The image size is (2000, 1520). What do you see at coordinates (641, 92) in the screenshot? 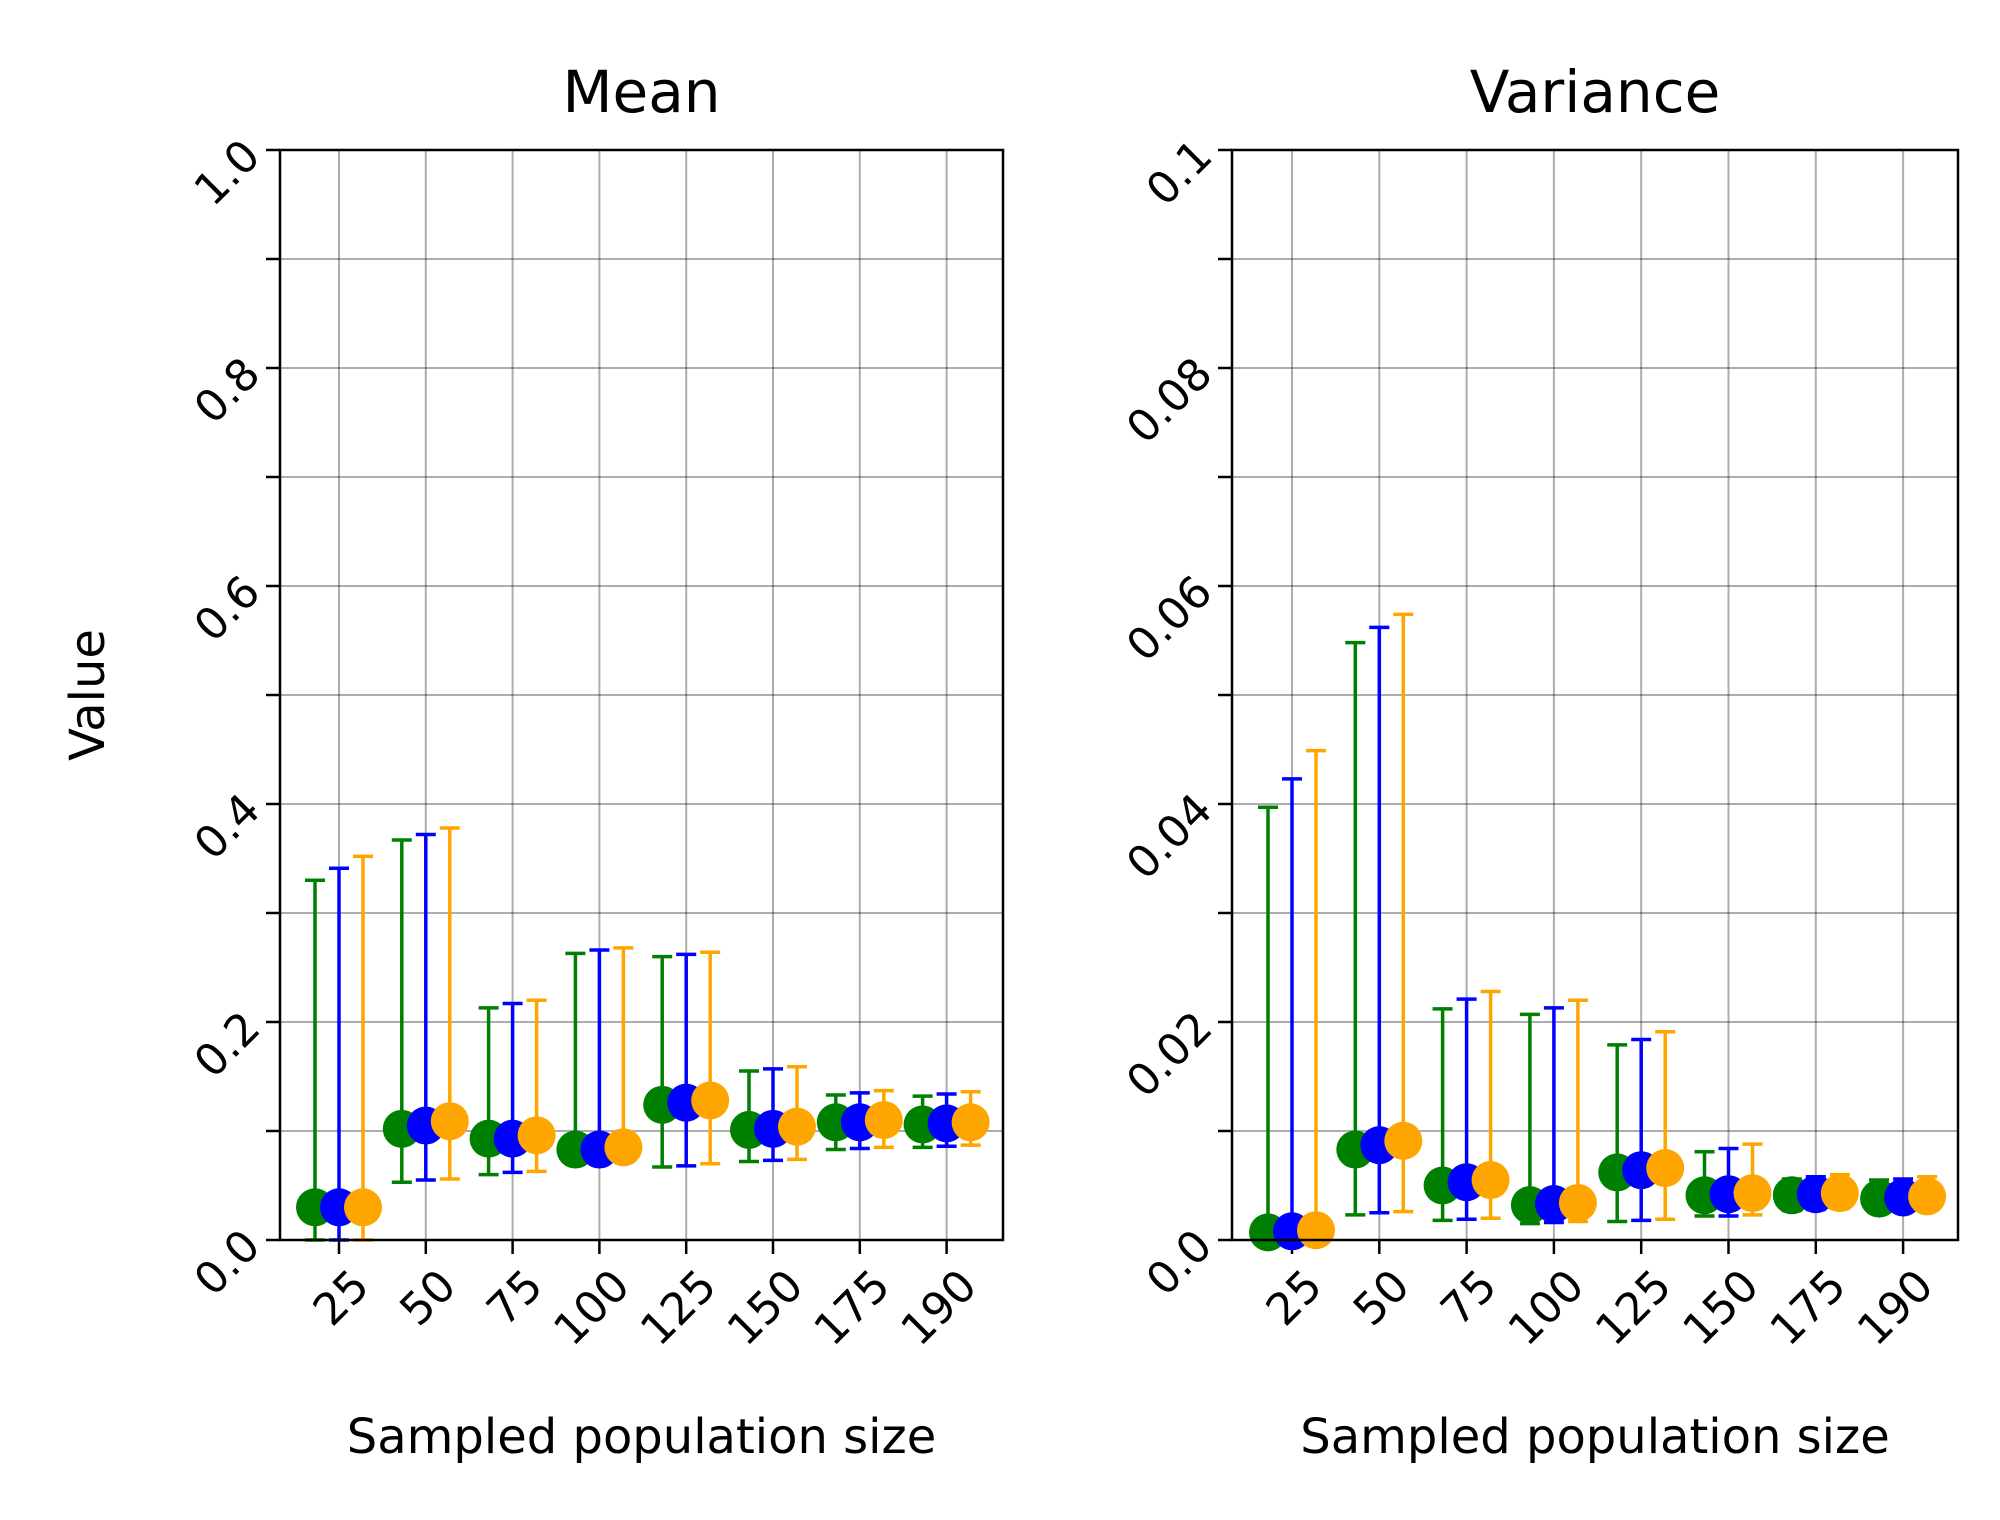
I see `mean-title: Mean` at bounding box center [641, 92].